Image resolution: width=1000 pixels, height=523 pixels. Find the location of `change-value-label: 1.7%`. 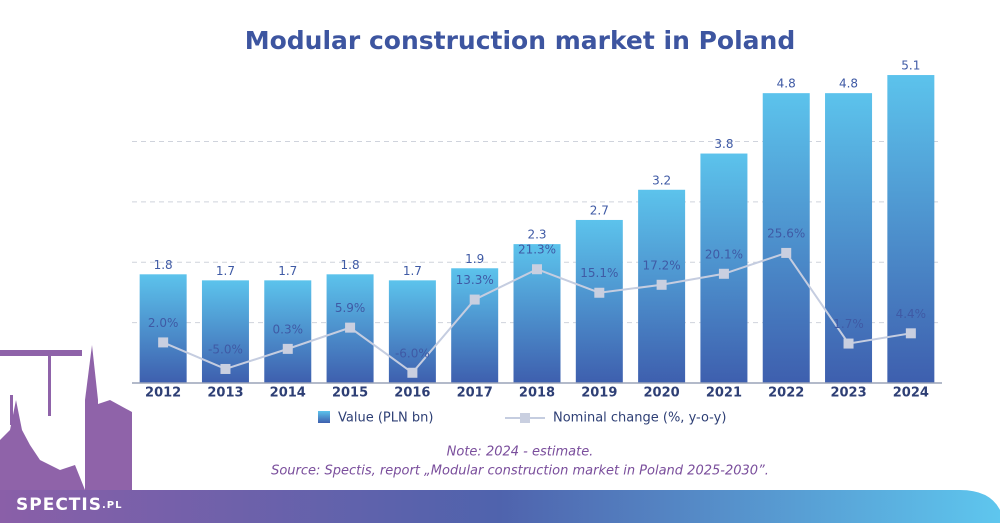

change-value-label: 1.7% is located at coordinates (848, 324).